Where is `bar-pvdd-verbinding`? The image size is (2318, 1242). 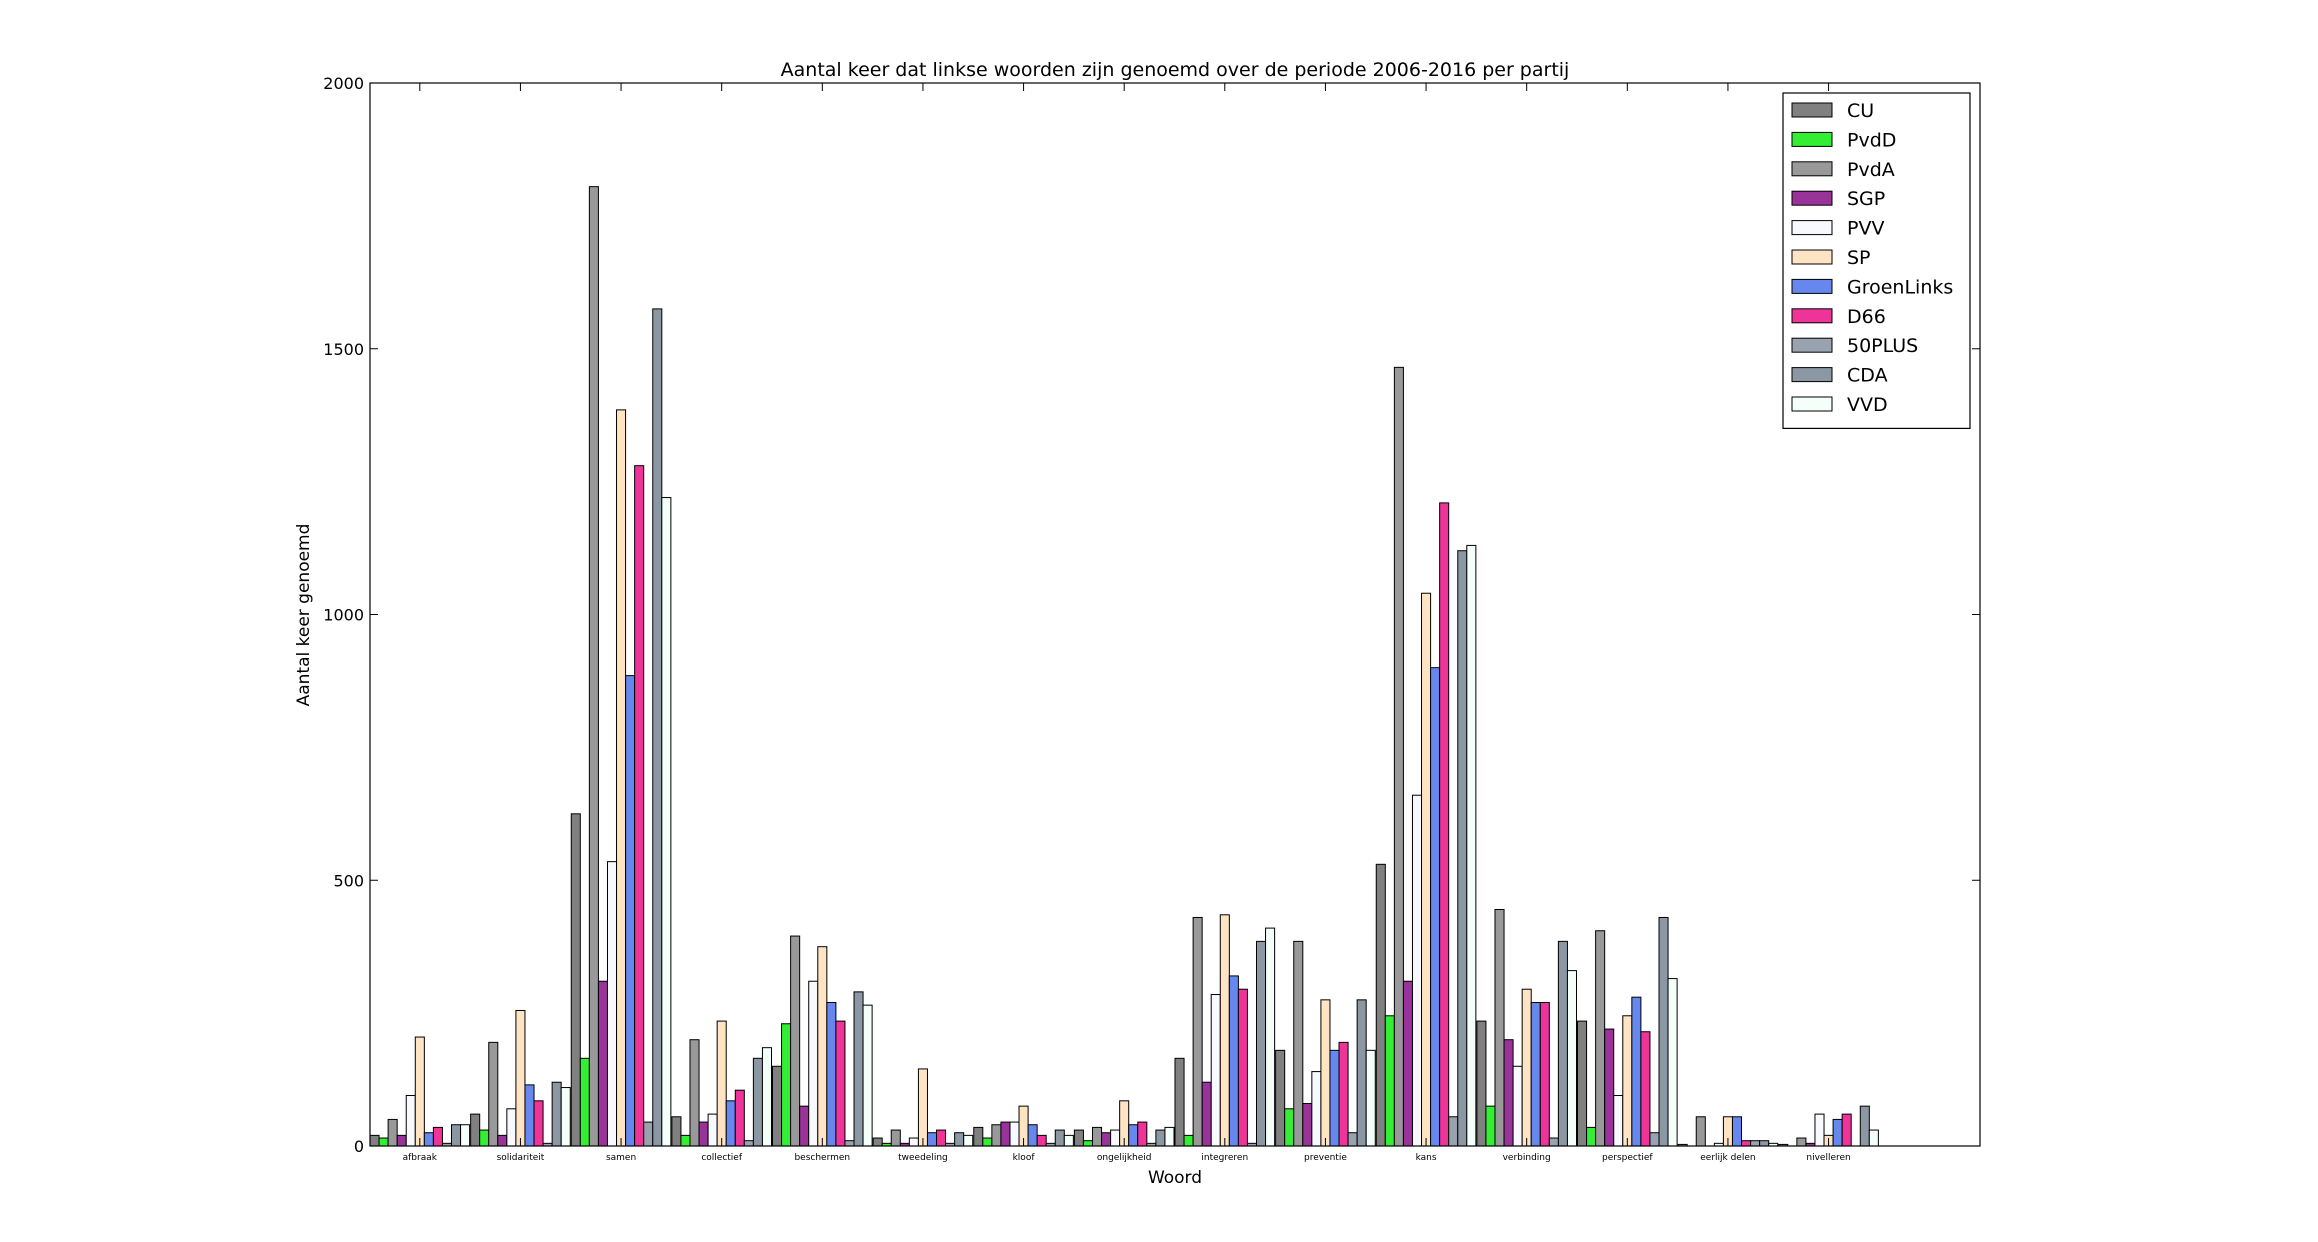
bar-pvdd-verbinding is located at coordinates (1490, 1126).